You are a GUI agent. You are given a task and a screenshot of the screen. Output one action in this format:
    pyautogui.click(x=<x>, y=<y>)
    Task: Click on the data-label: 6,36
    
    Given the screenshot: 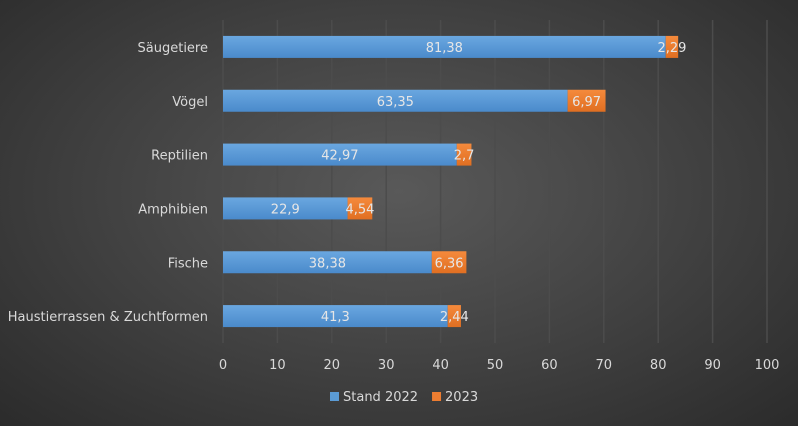 What is the action you would take?
    pyautogui.click(x=449, y=263)
    